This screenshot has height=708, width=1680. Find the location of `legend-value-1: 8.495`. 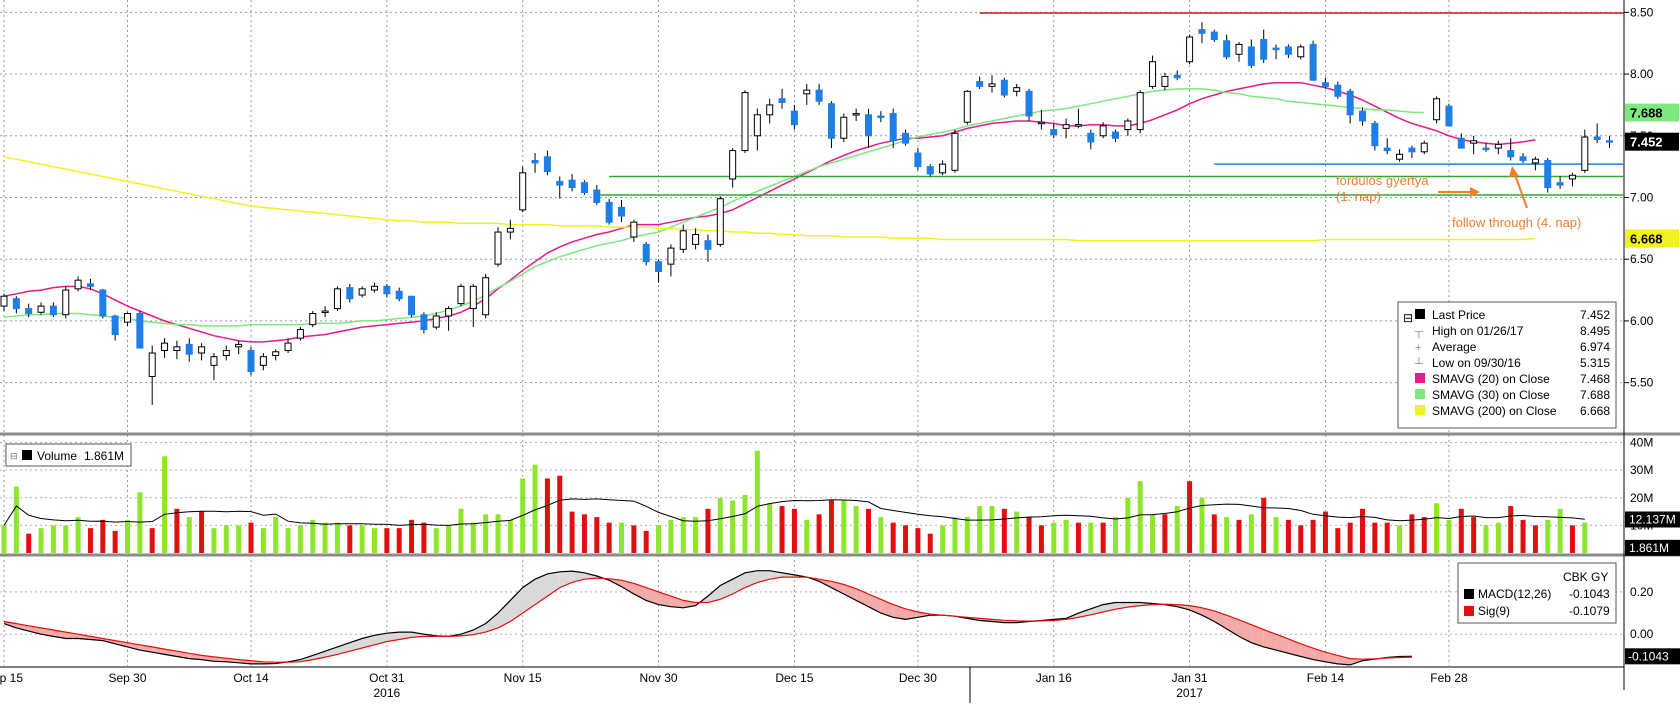

legend-value-1: 8.495 is located at coordinates (1595, 331).